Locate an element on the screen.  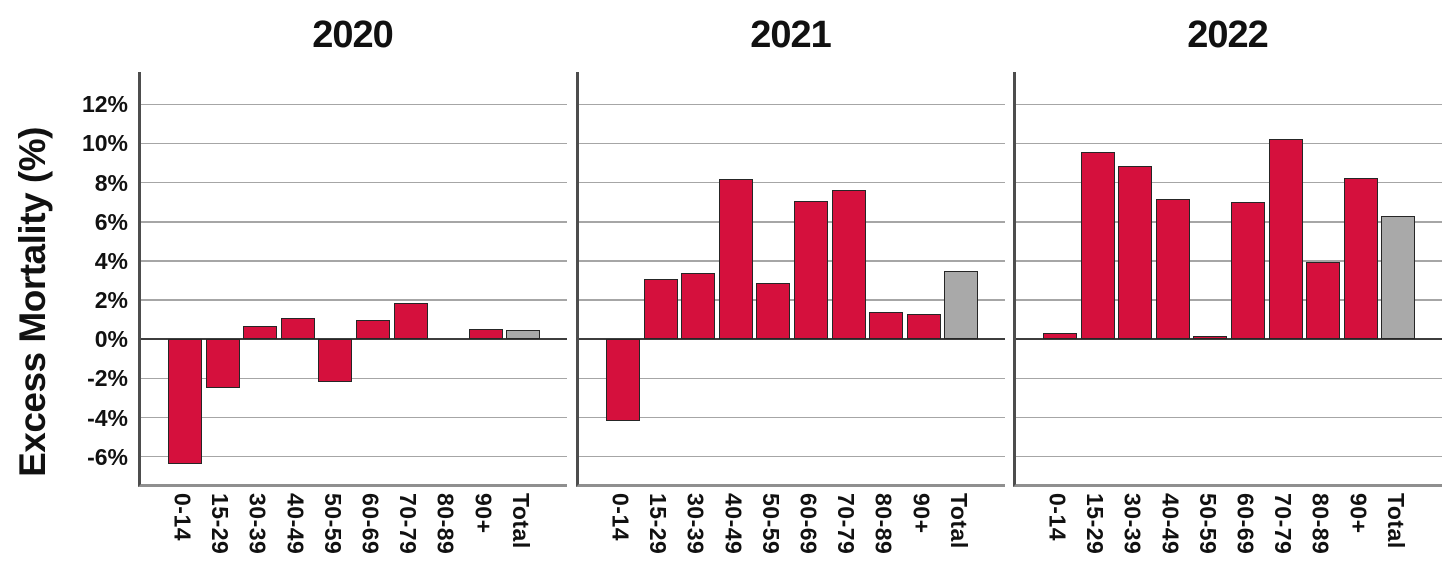
bar-2021-90+ is located at coordinates (923, 326).